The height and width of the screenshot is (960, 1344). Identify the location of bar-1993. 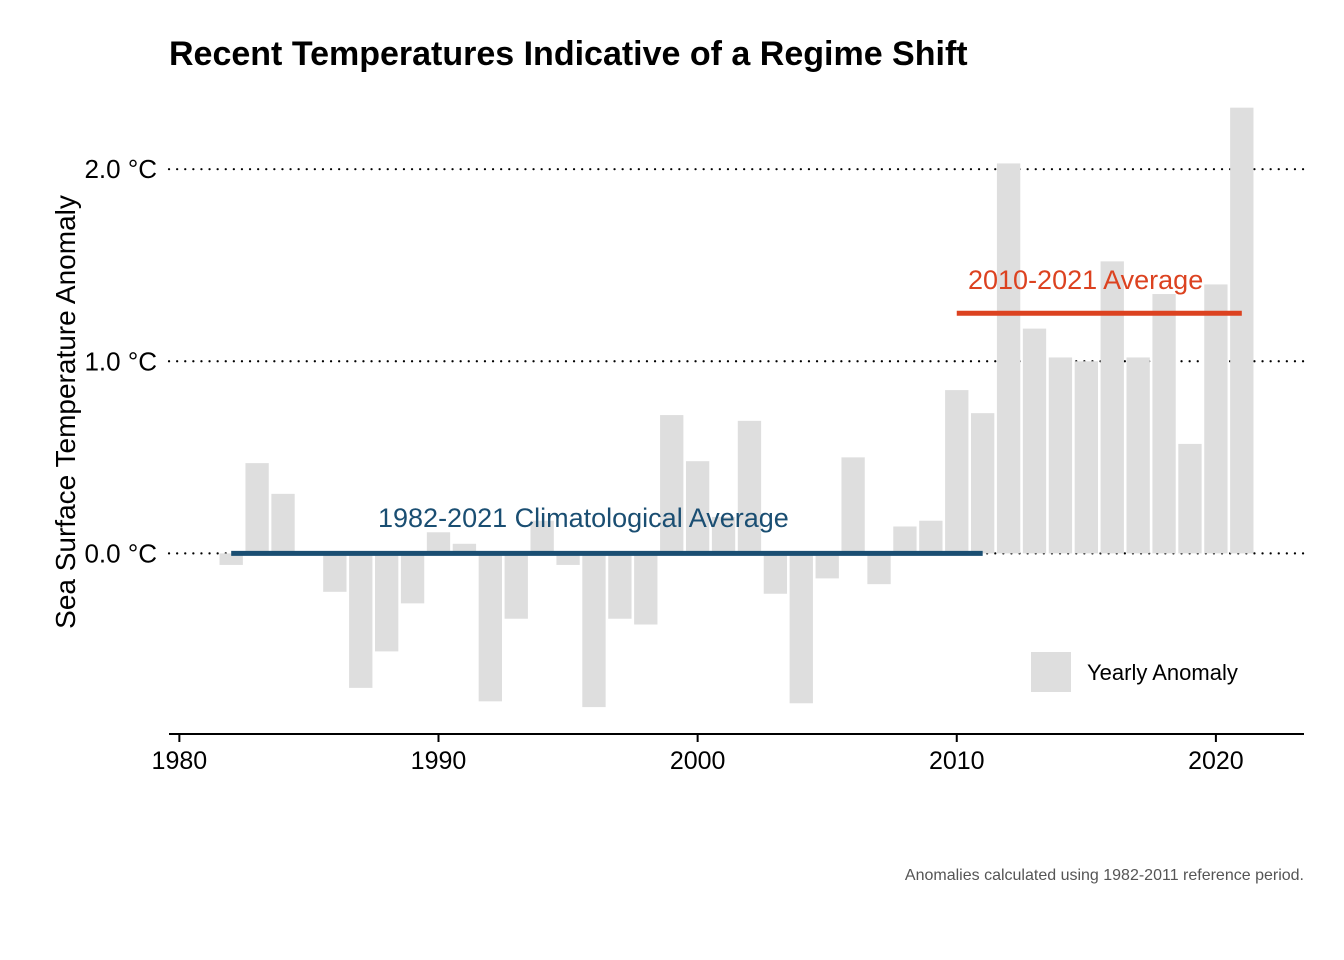
(516, 586).